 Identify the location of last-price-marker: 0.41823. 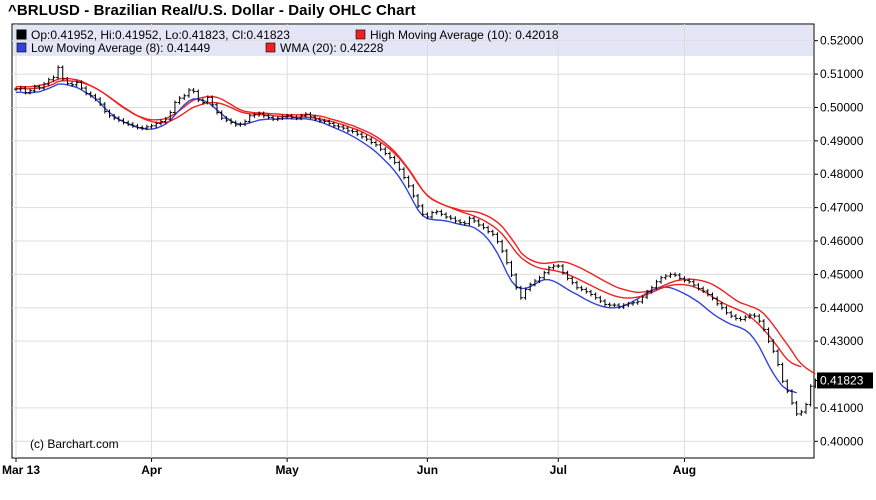
(845, 380).